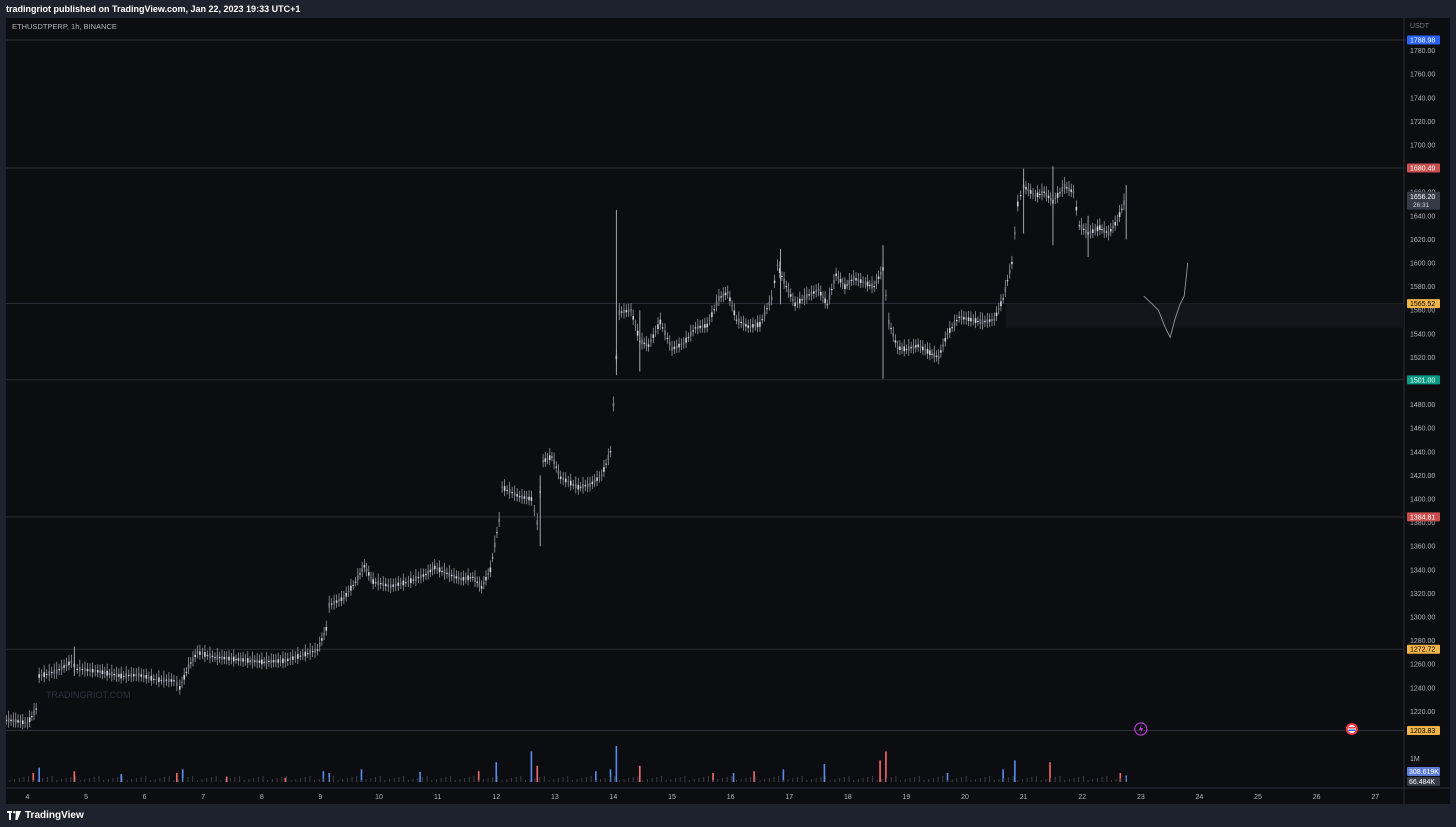 The image size is (1456, 827). I want to click on level-price-label: 1501.00, so click(1422, 380).